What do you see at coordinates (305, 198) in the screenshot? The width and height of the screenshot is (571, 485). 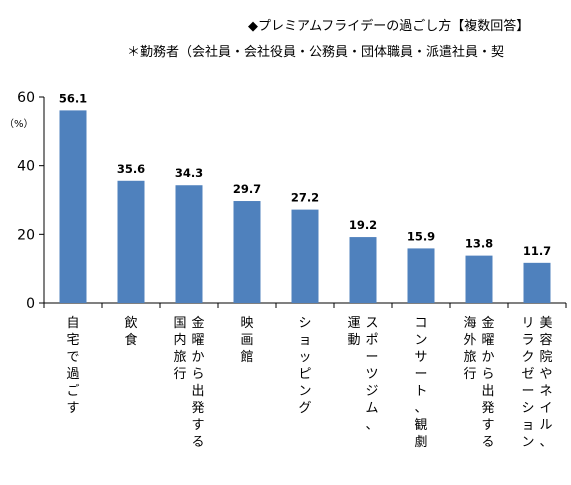 I see `bar-value-label: 27.2` at bounding box center [305, 198].